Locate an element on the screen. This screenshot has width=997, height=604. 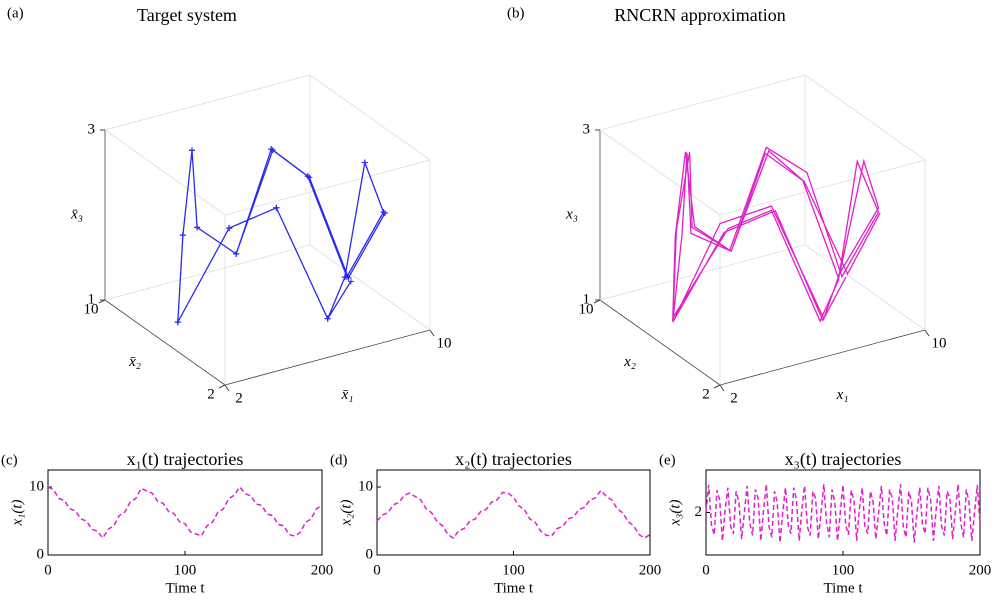
y-axis-label: x₁(t) is located at coordinates (17, 512).